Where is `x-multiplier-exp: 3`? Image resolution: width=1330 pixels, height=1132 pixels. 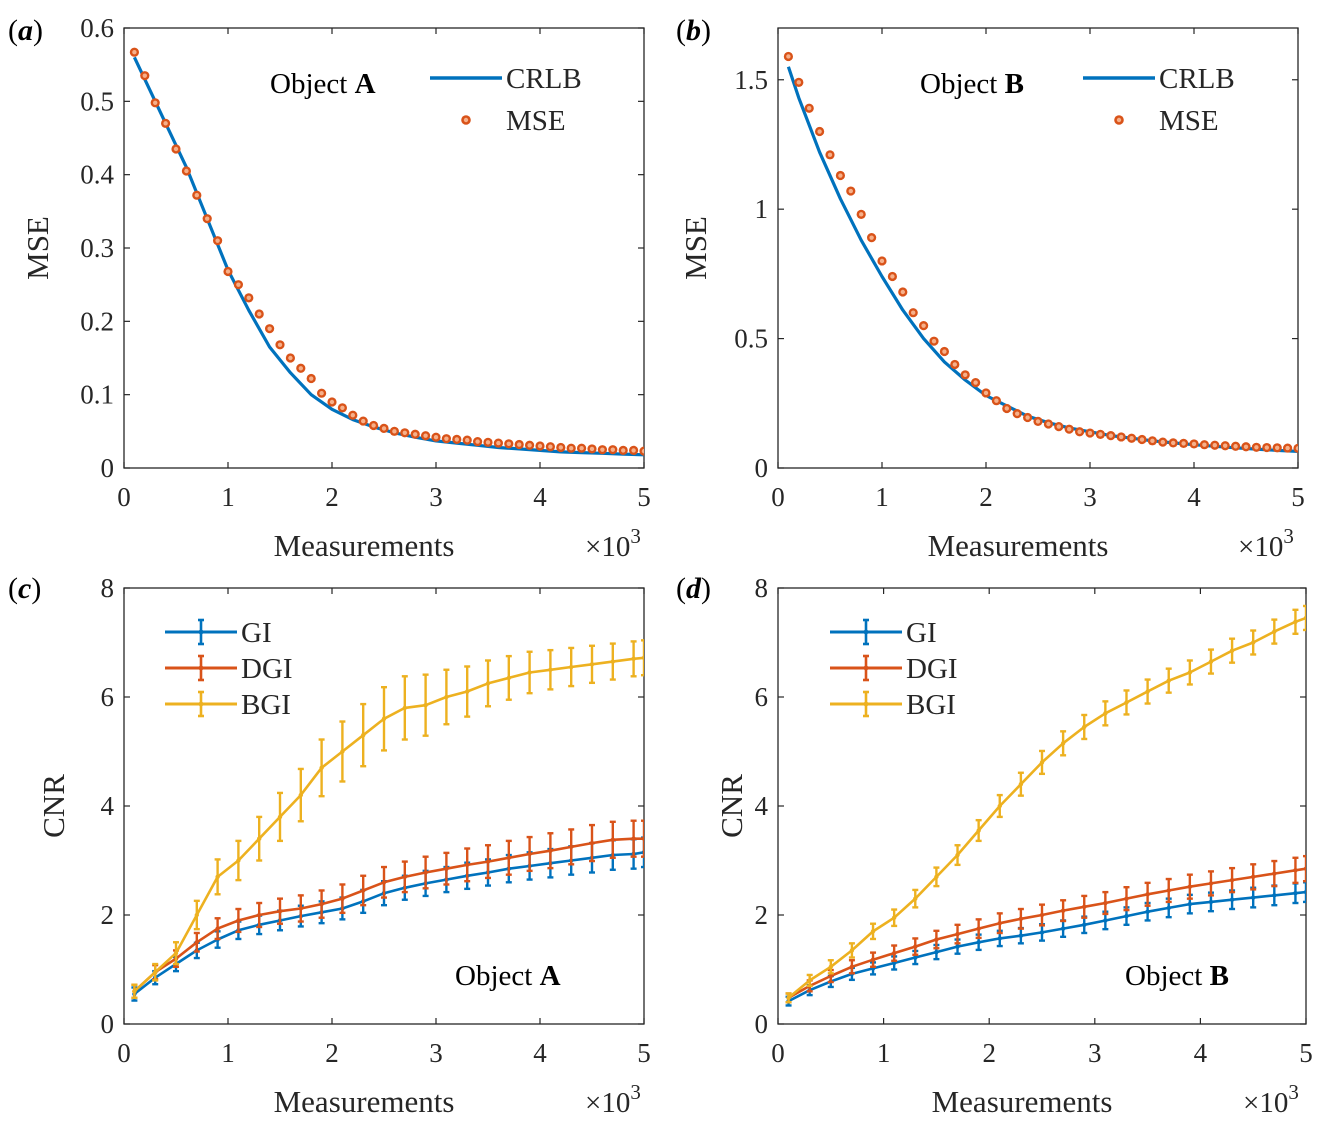
x-multiplier-exp: 3 is located at coordinates (635, 536).